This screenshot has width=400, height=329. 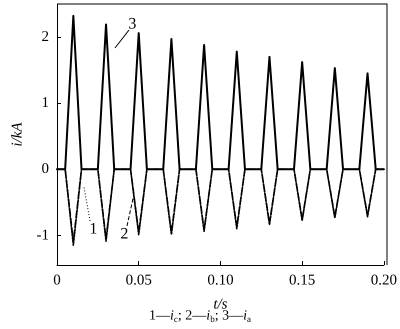 What do you see at coordinates (45, 169) in the screenshot?
I see `y-tick-label: 0` at bounding box center [45, 169].